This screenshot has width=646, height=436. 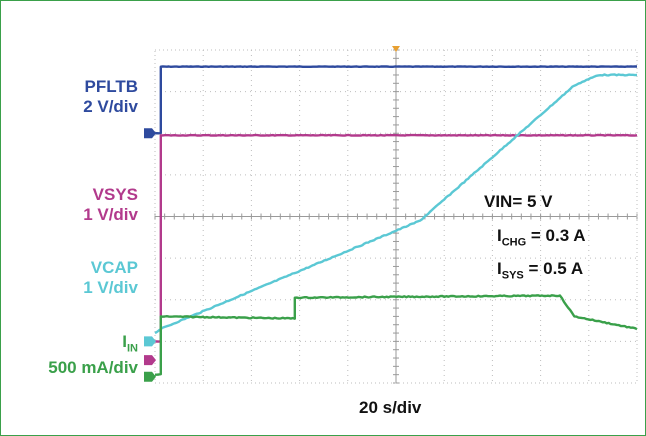 I want to click on channel-label-pfltb: PFLTB 2 V/div, so click(x=79, y=97).